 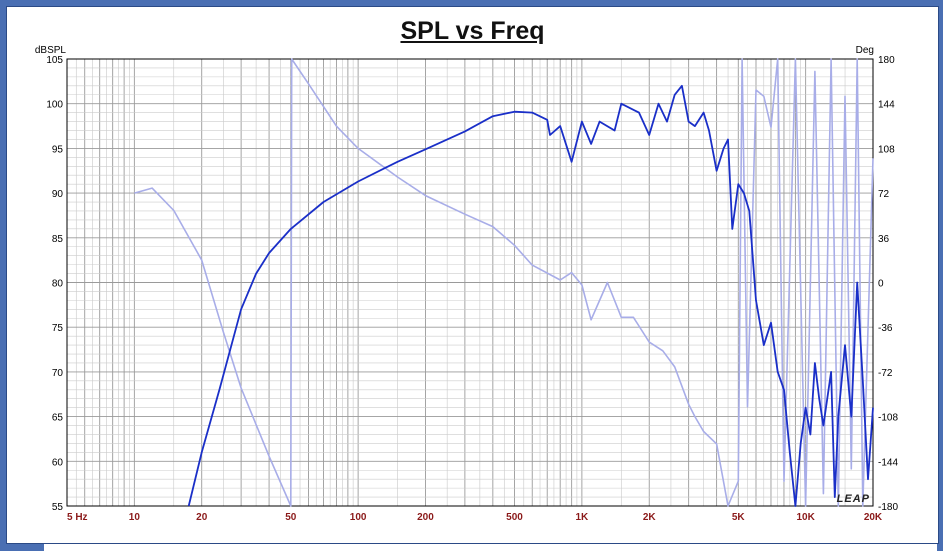 I want to click on y-tick-label-right: 36, so click(x=884, y=239).